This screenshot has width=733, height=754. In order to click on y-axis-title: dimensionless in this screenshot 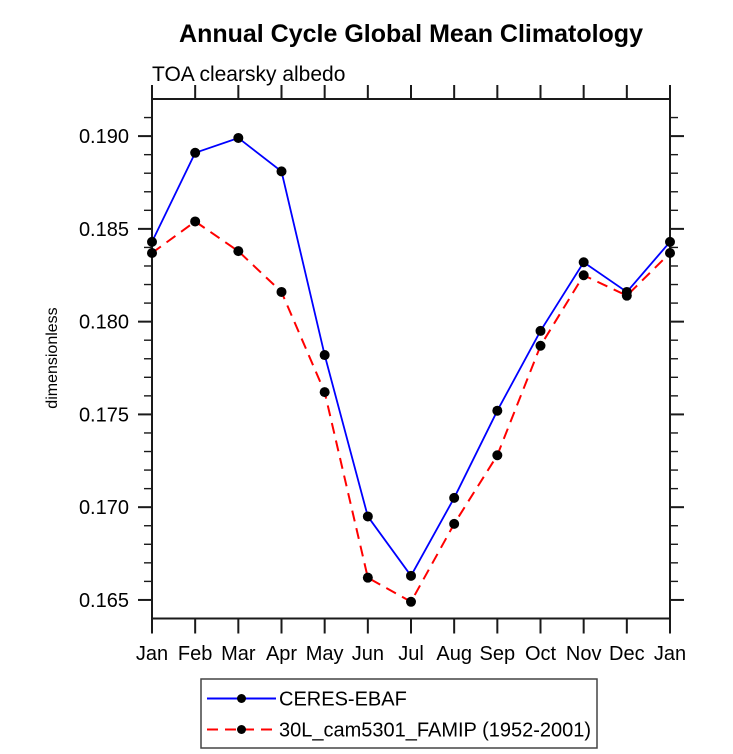, I will do `click(52, 357)`.